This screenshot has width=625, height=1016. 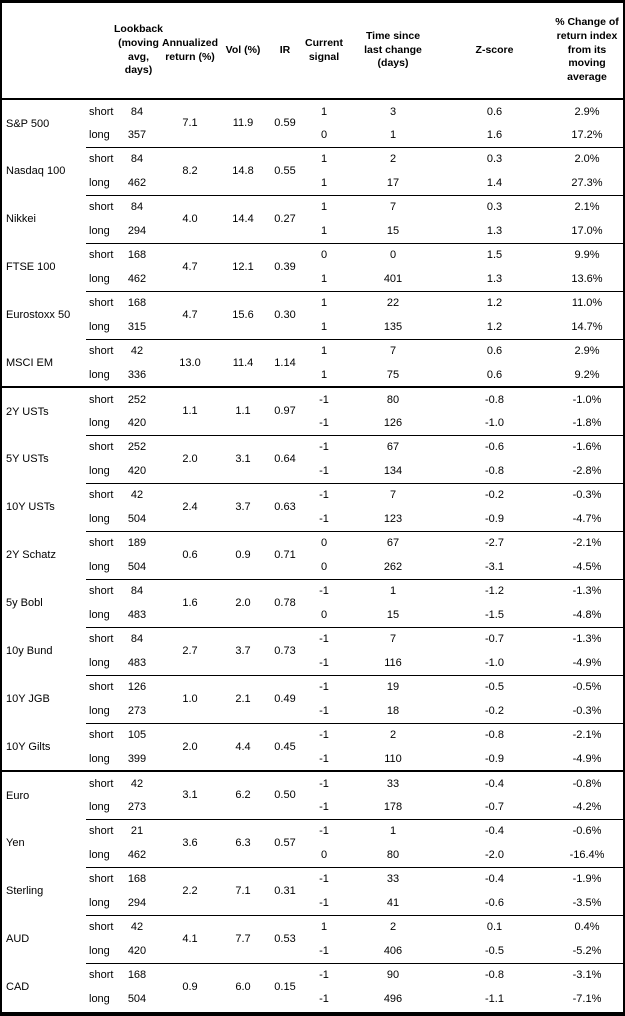 What do you see at coordinates (31, 267) in the screenshot?
I see `cell-asset-name: FTSE 100` at bounding box center [31, 267].